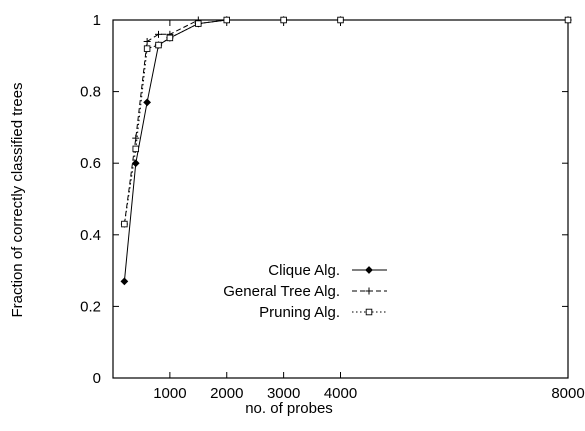 Image resolution: width=585 pixels, height=431 pixels. What do you see at coordinates (281, 291) in the screenshot?
I see `legend-label: General Tree Alg.` at bounding box center [281, 291].